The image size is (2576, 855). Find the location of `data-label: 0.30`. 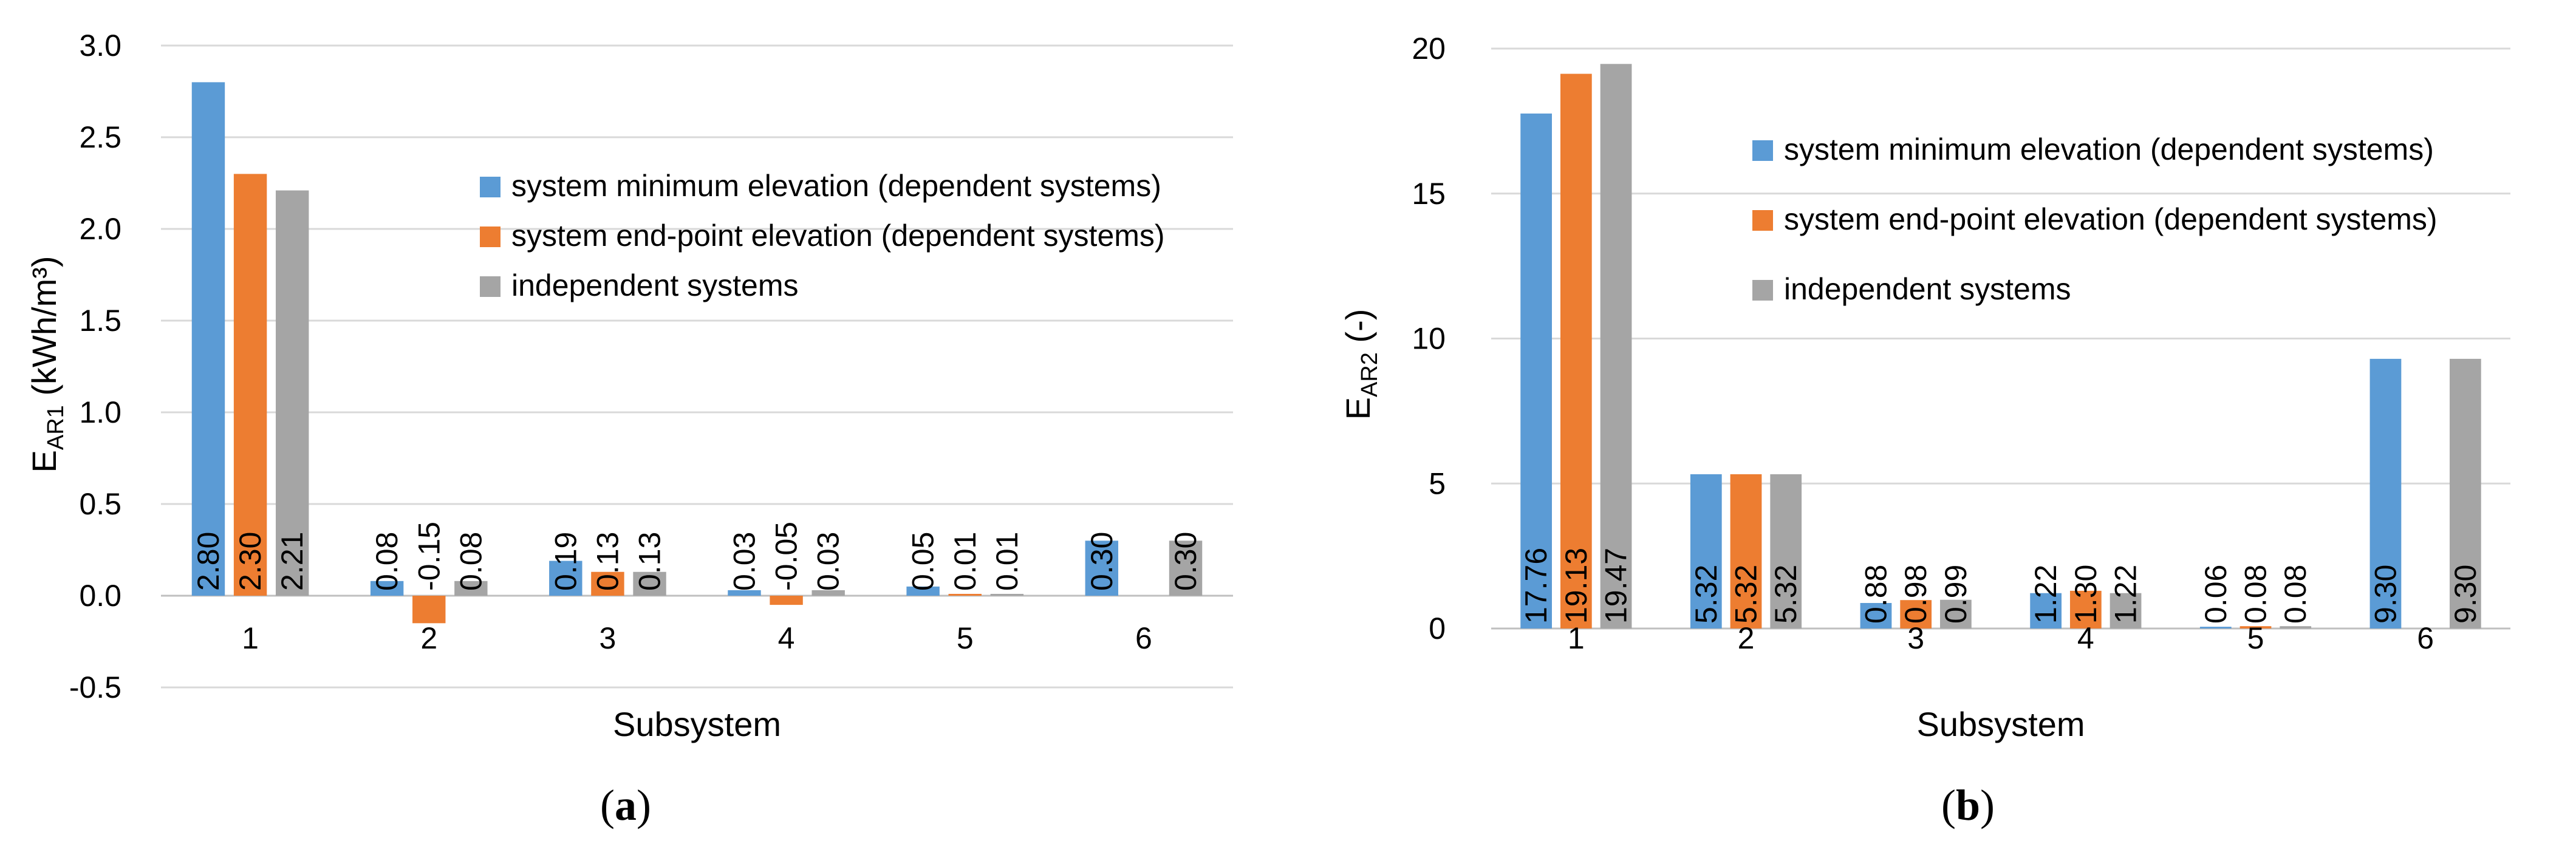

data-label: 0.30 is located at coordinates (1186, 562).